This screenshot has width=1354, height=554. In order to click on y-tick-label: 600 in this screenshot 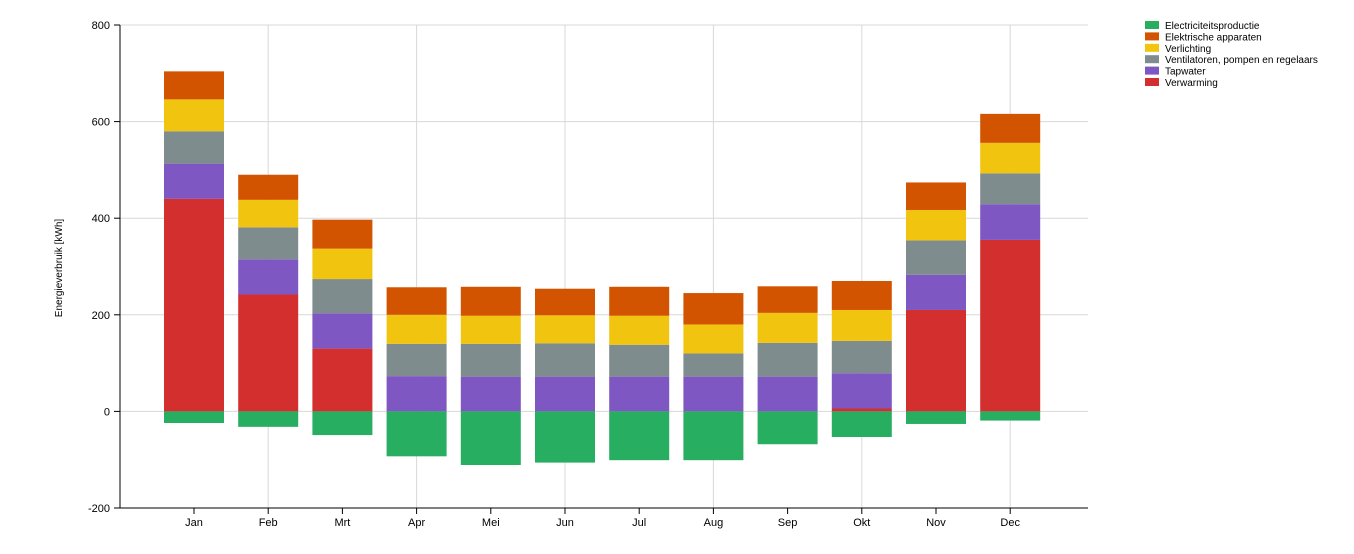, I will do `click(101, 123)`.